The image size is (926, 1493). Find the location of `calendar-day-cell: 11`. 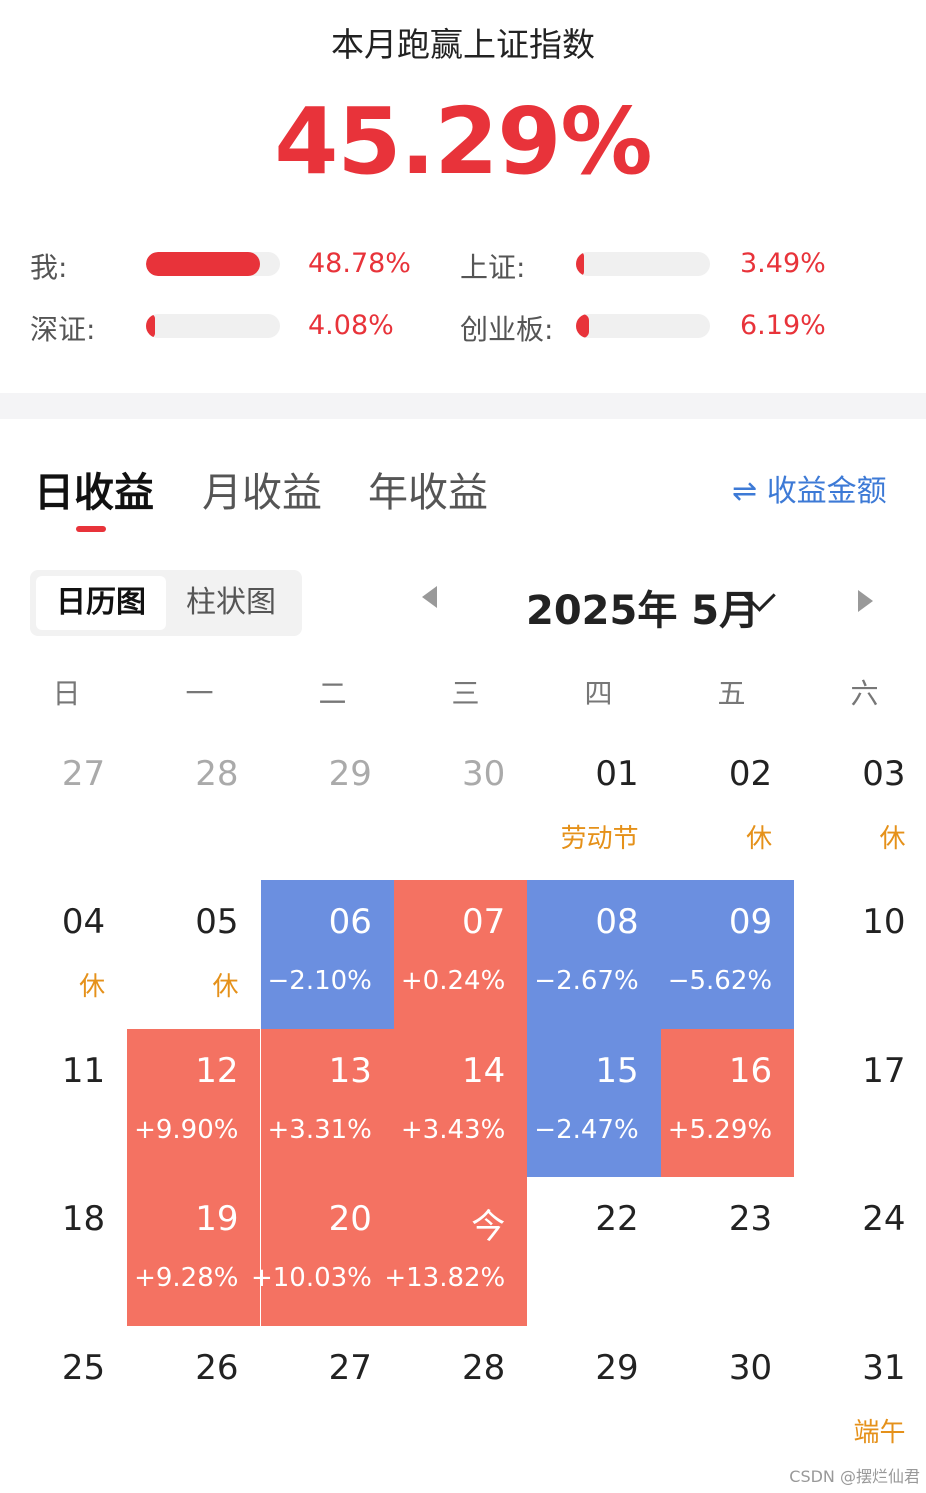

calendar-day-cell: 11 is located at coordinates (63, 1103).